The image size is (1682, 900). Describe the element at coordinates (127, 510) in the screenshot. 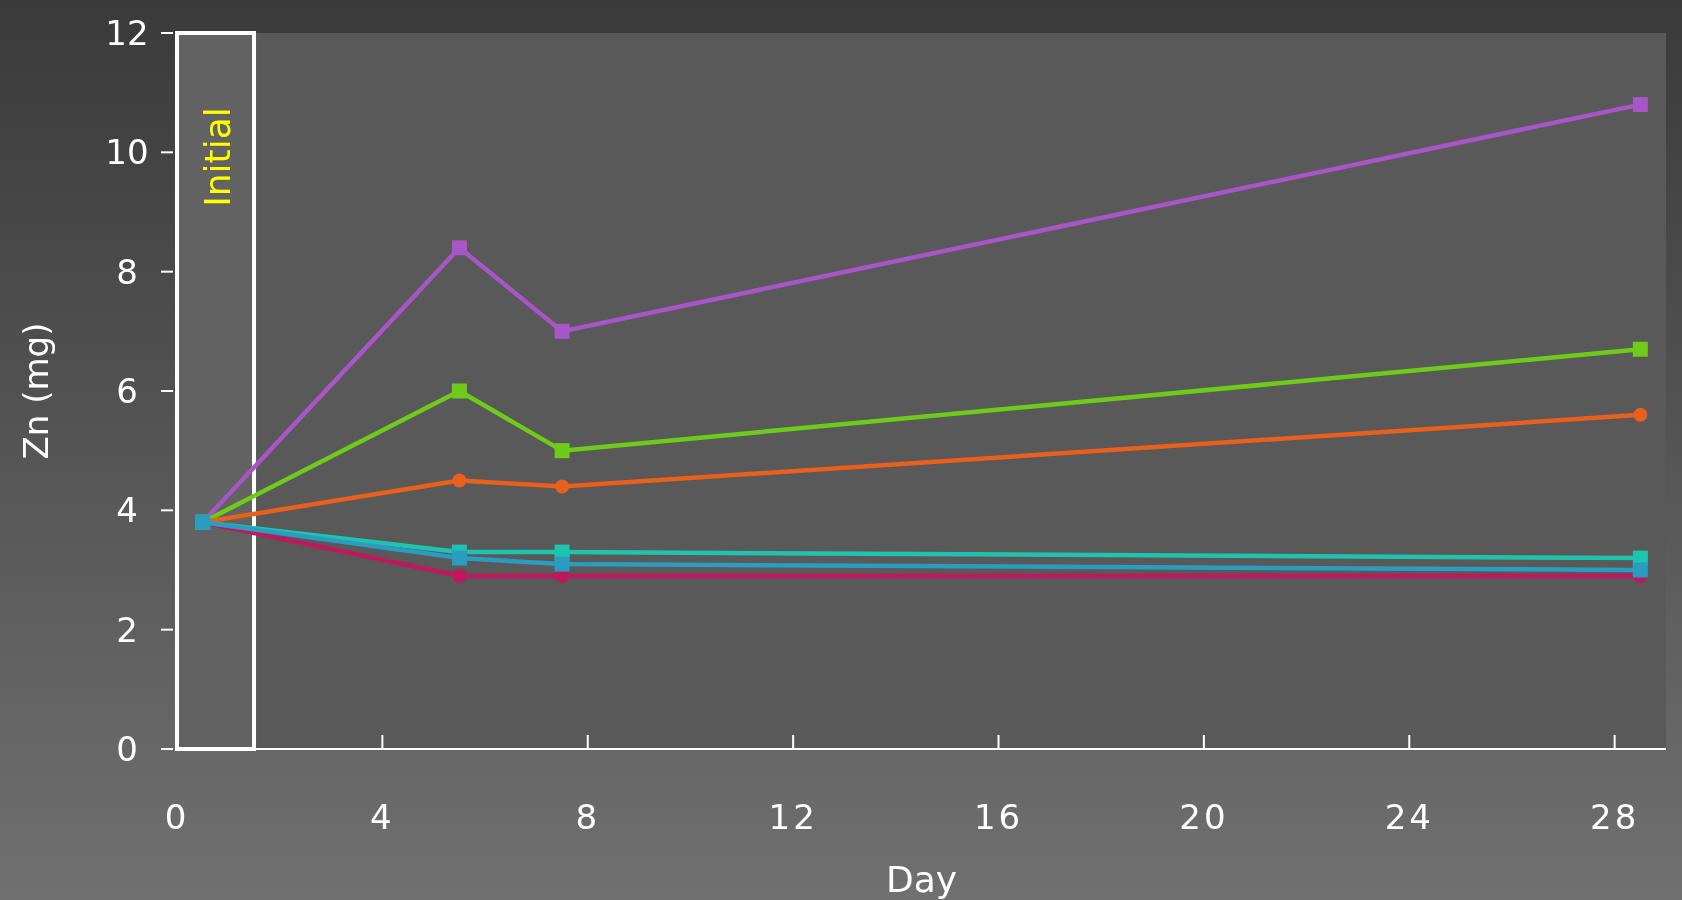

I see `y-tick-label: 4` at that location.